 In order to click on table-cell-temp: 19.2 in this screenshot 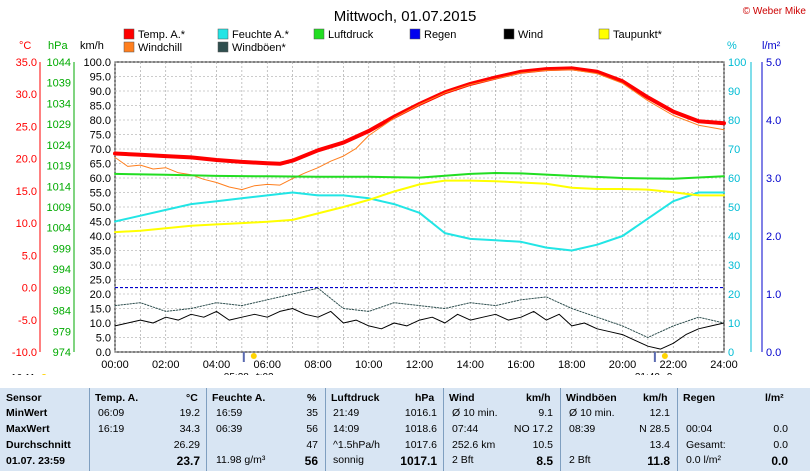, I will do `click(189, 413)`.